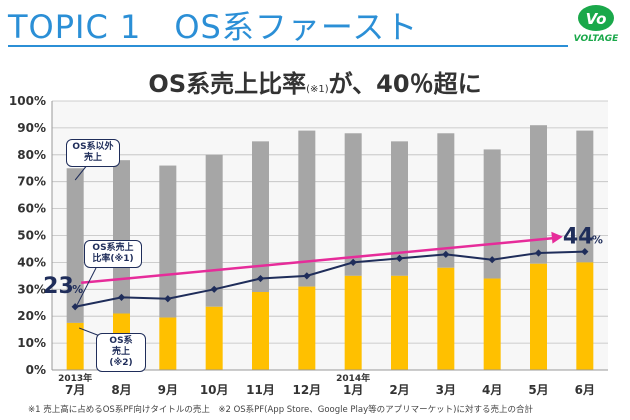 The width and height of the screenshot is (630, 420). Describe the element at coordinates (538, 390) in the screenshot. I see `x-tick-label: 5月` at that location.